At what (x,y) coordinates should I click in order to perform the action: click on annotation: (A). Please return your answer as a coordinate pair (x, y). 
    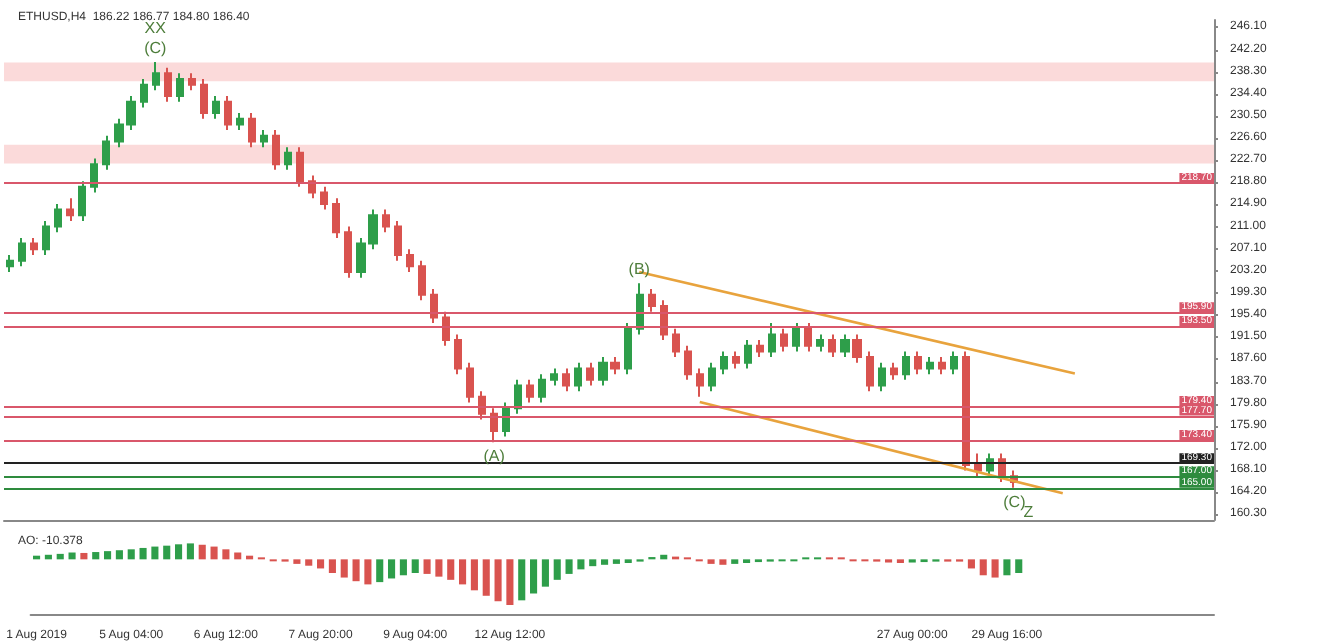
    Looking at the image, I should click on (494, 456).